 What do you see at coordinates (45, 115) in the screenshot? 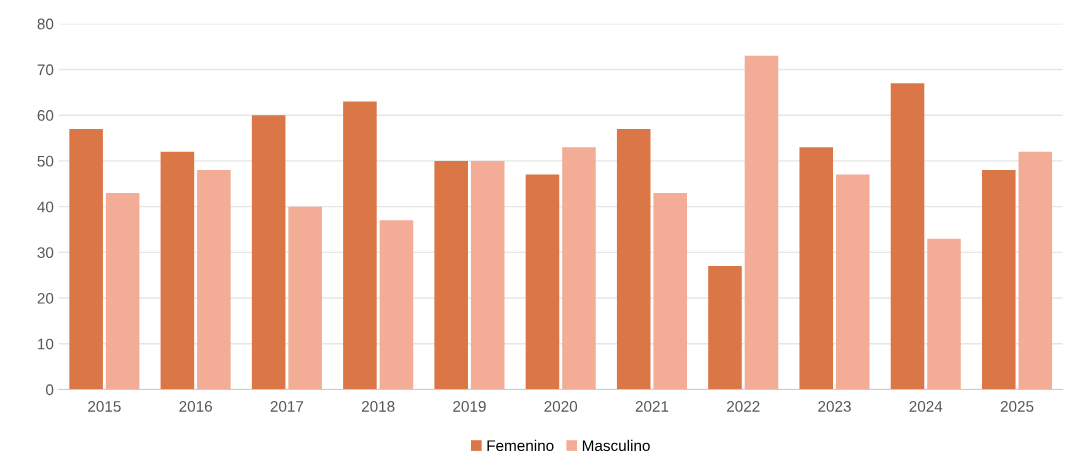
I see `y-tick-label: 60` at bounding box center [45, 115].